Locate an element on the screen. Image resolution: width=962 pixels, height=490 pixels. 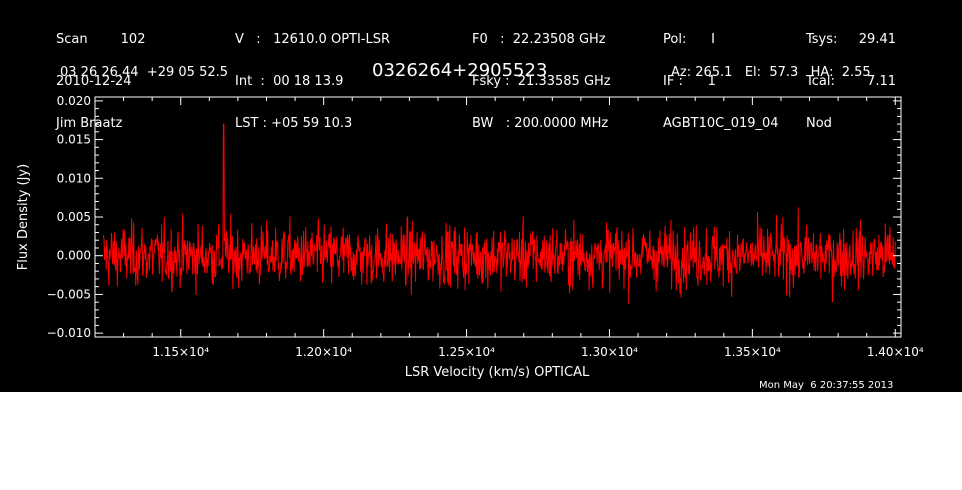
rest-frequency: F0 : 22.23508 GHz is located at coordinates (539, 39).